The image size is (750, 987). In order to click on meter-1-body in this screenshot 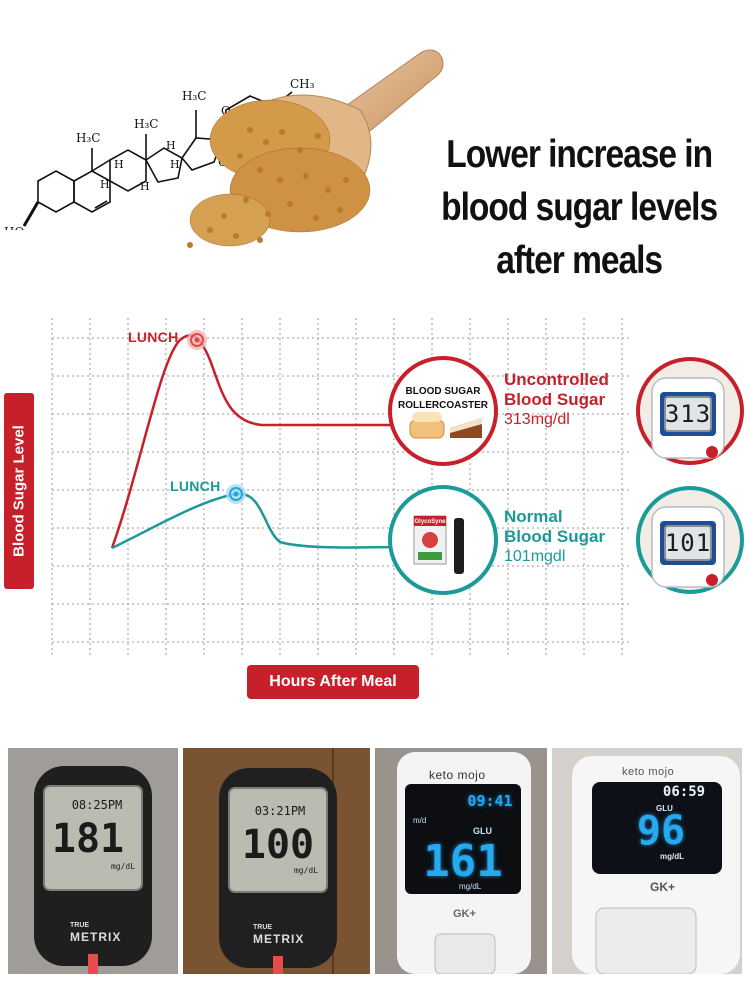, I will do `click(93, 861)`.